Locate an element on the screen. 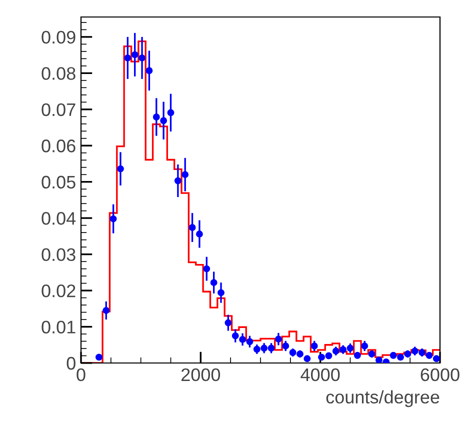 The height and width of the screenshot is (426, 467). x-tick-label: 6000 is located at coordinates (440, 375).